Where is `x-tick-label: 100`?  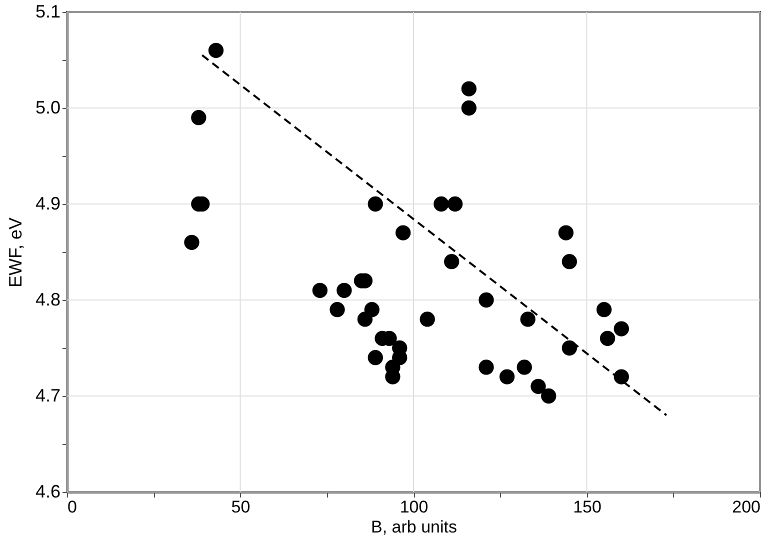 x-tick-label: 100 is located at coordinates (414, 507).